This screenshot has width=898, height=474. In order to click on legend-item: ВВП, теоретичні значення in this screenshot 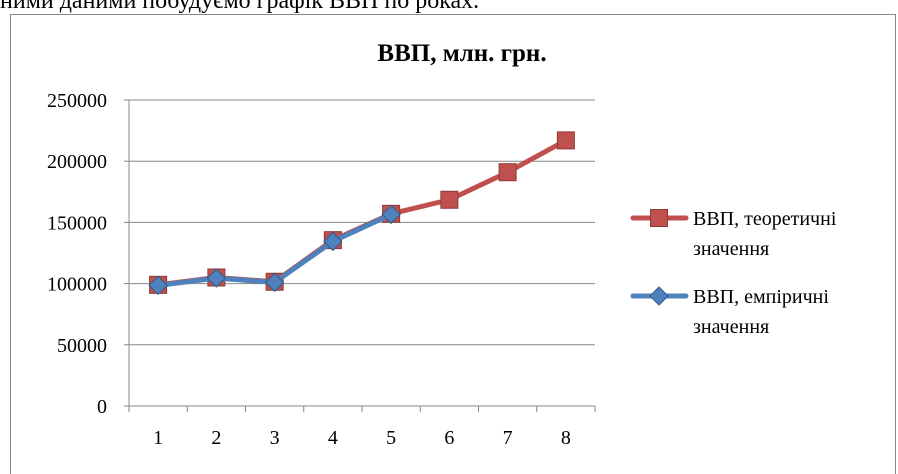, I will do `click(733, 234)`.